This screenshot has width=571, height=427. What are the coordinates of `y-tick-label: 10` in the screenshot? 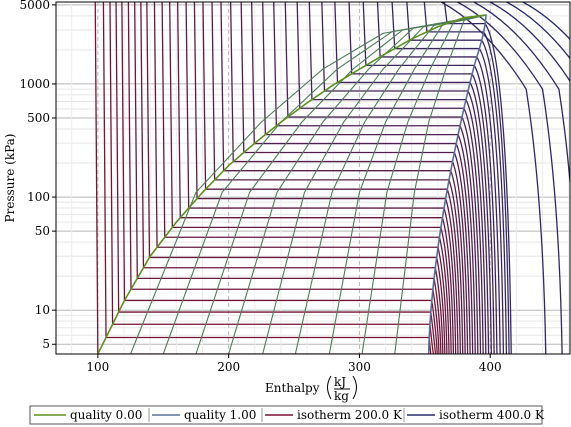 It's located at (42, 310).